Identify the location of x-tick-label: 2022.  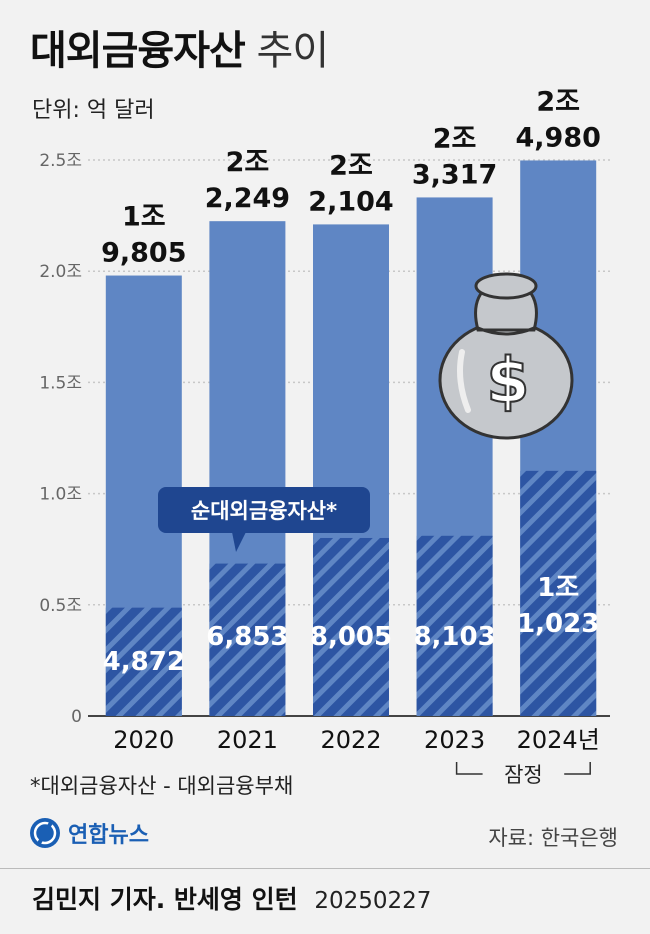
(350, 740).